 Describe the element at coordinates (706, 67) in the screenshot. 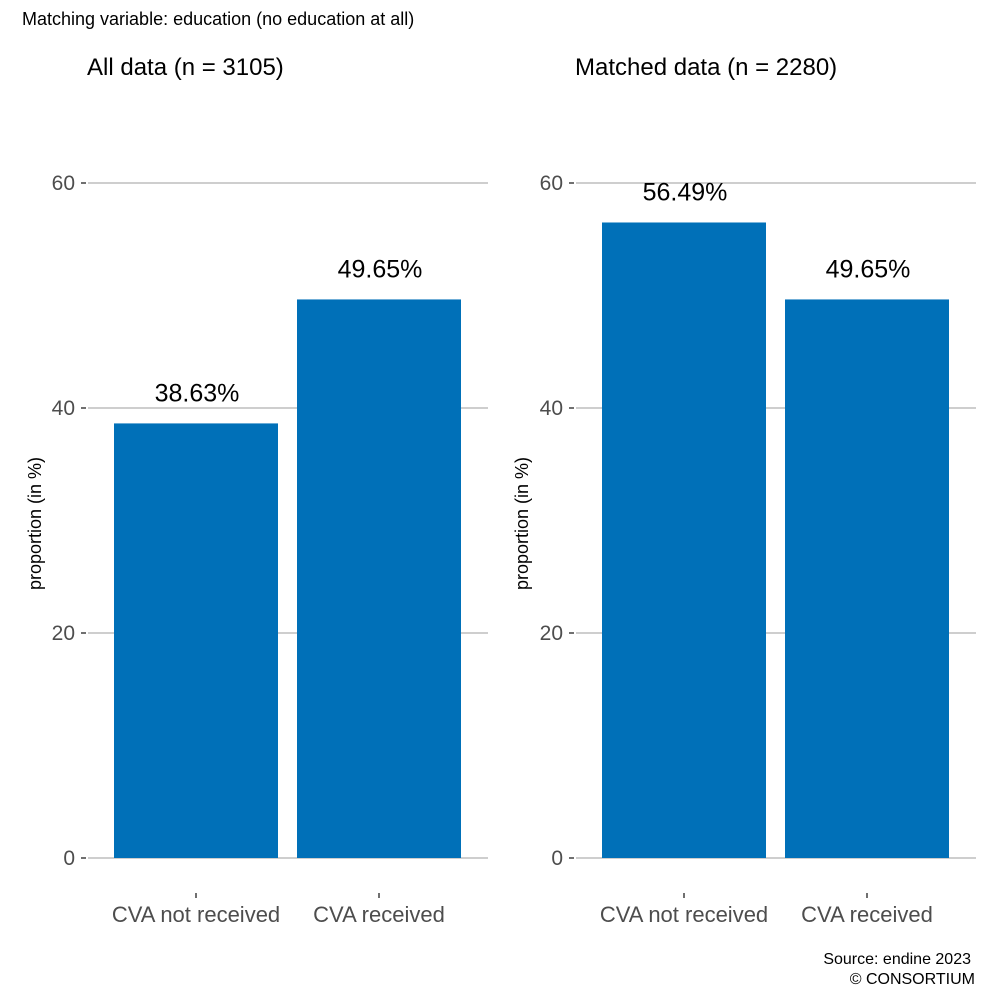

I see `panel-title: Matched data (n = 2280)` at that location.